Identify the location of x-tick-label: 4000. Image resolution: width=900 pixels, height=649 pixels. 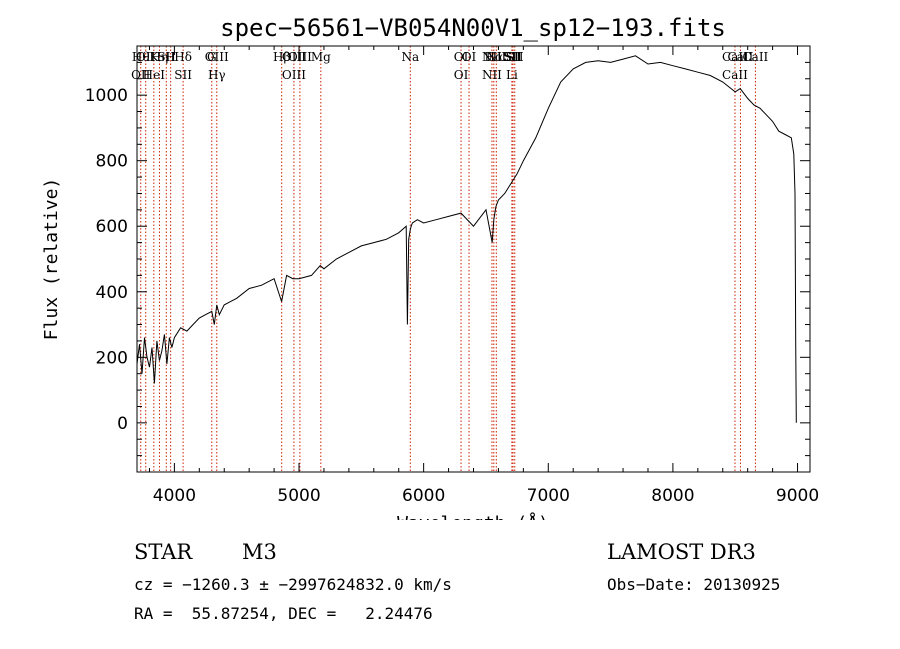
(174, 496).